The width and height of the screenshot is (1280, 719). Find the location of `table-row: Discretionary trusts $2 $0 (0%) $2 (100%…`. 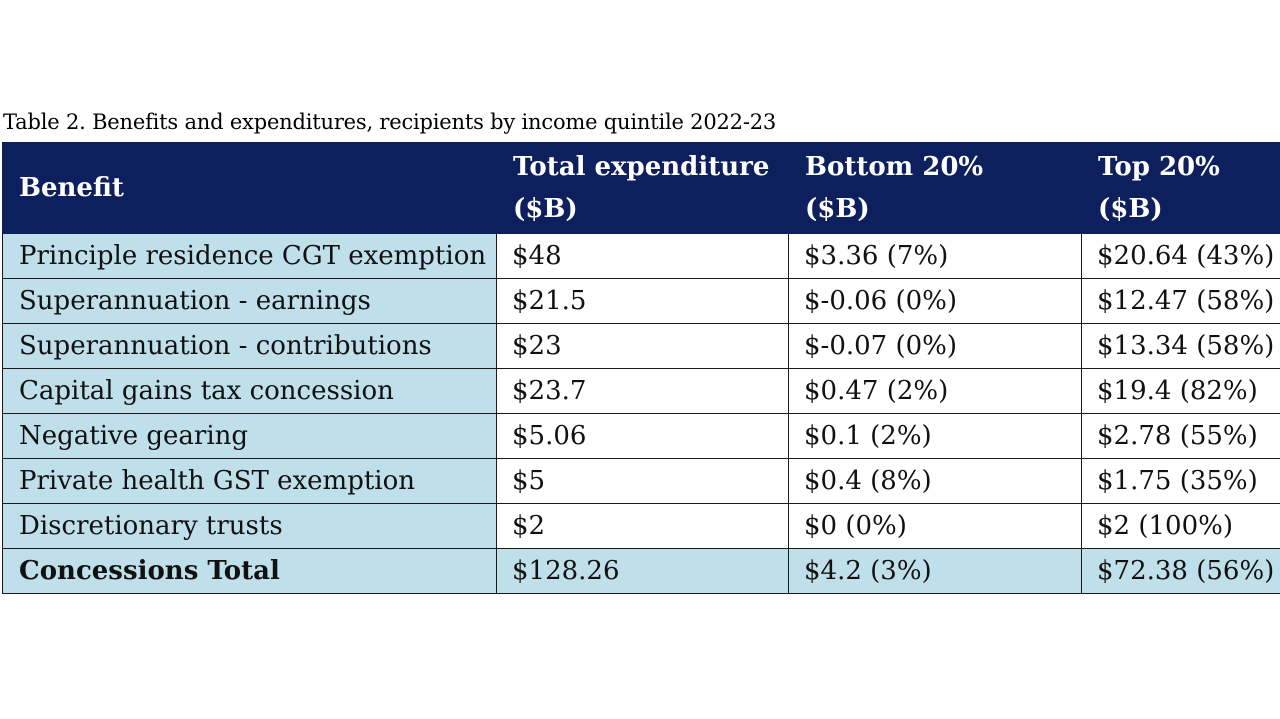

table-row: Discretionary trusts $2 $0 (0%) $2 (100%… is located at coordinates (641, 526).